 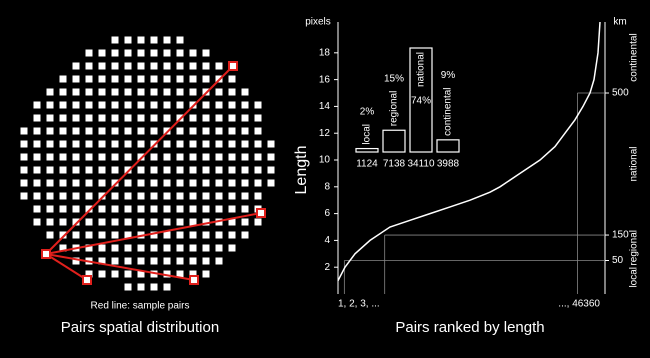 I want to click on y-tick-label: 16, so click(x=325, y=79).